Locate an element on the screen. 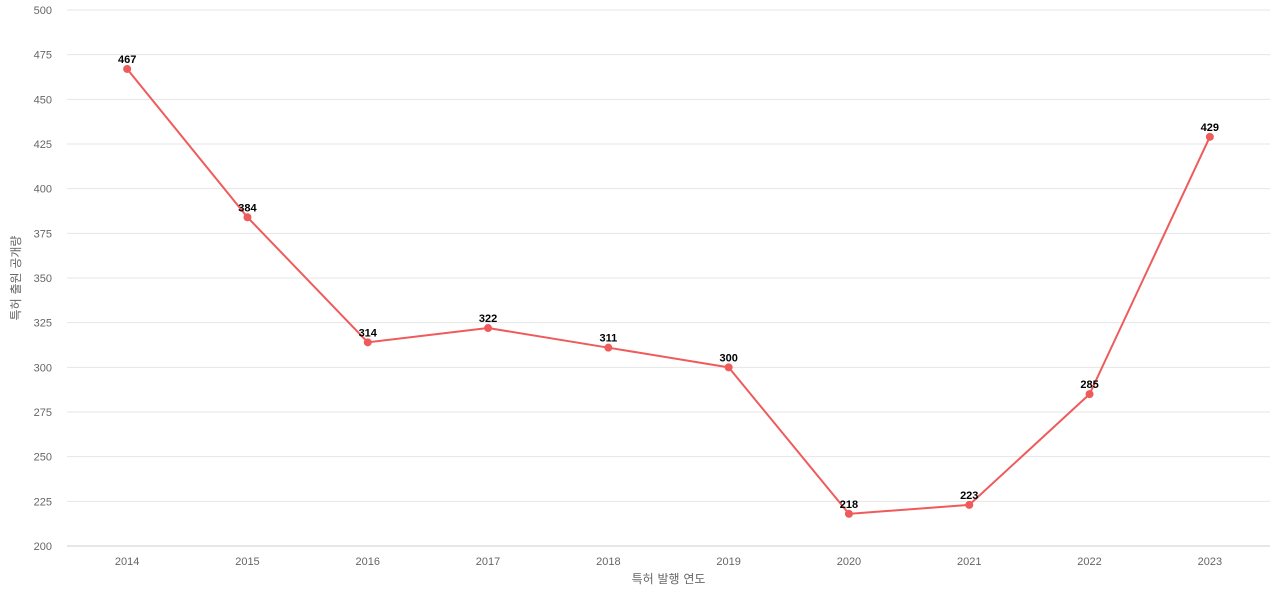  x-tick-label: 2022 is located at coordinates (1089, 562).